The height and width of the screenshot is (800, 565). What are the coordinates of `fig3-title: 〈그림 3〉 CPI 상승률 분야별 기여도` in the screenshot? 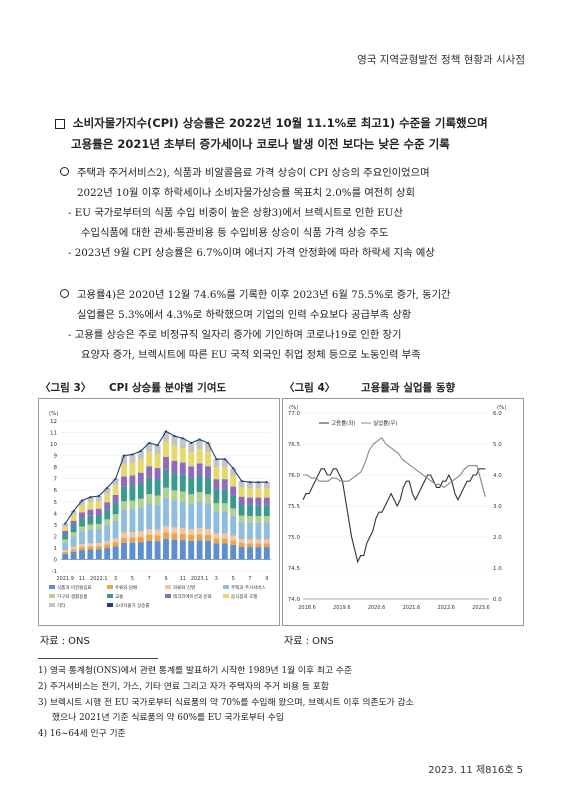 It's located at (133, 387).